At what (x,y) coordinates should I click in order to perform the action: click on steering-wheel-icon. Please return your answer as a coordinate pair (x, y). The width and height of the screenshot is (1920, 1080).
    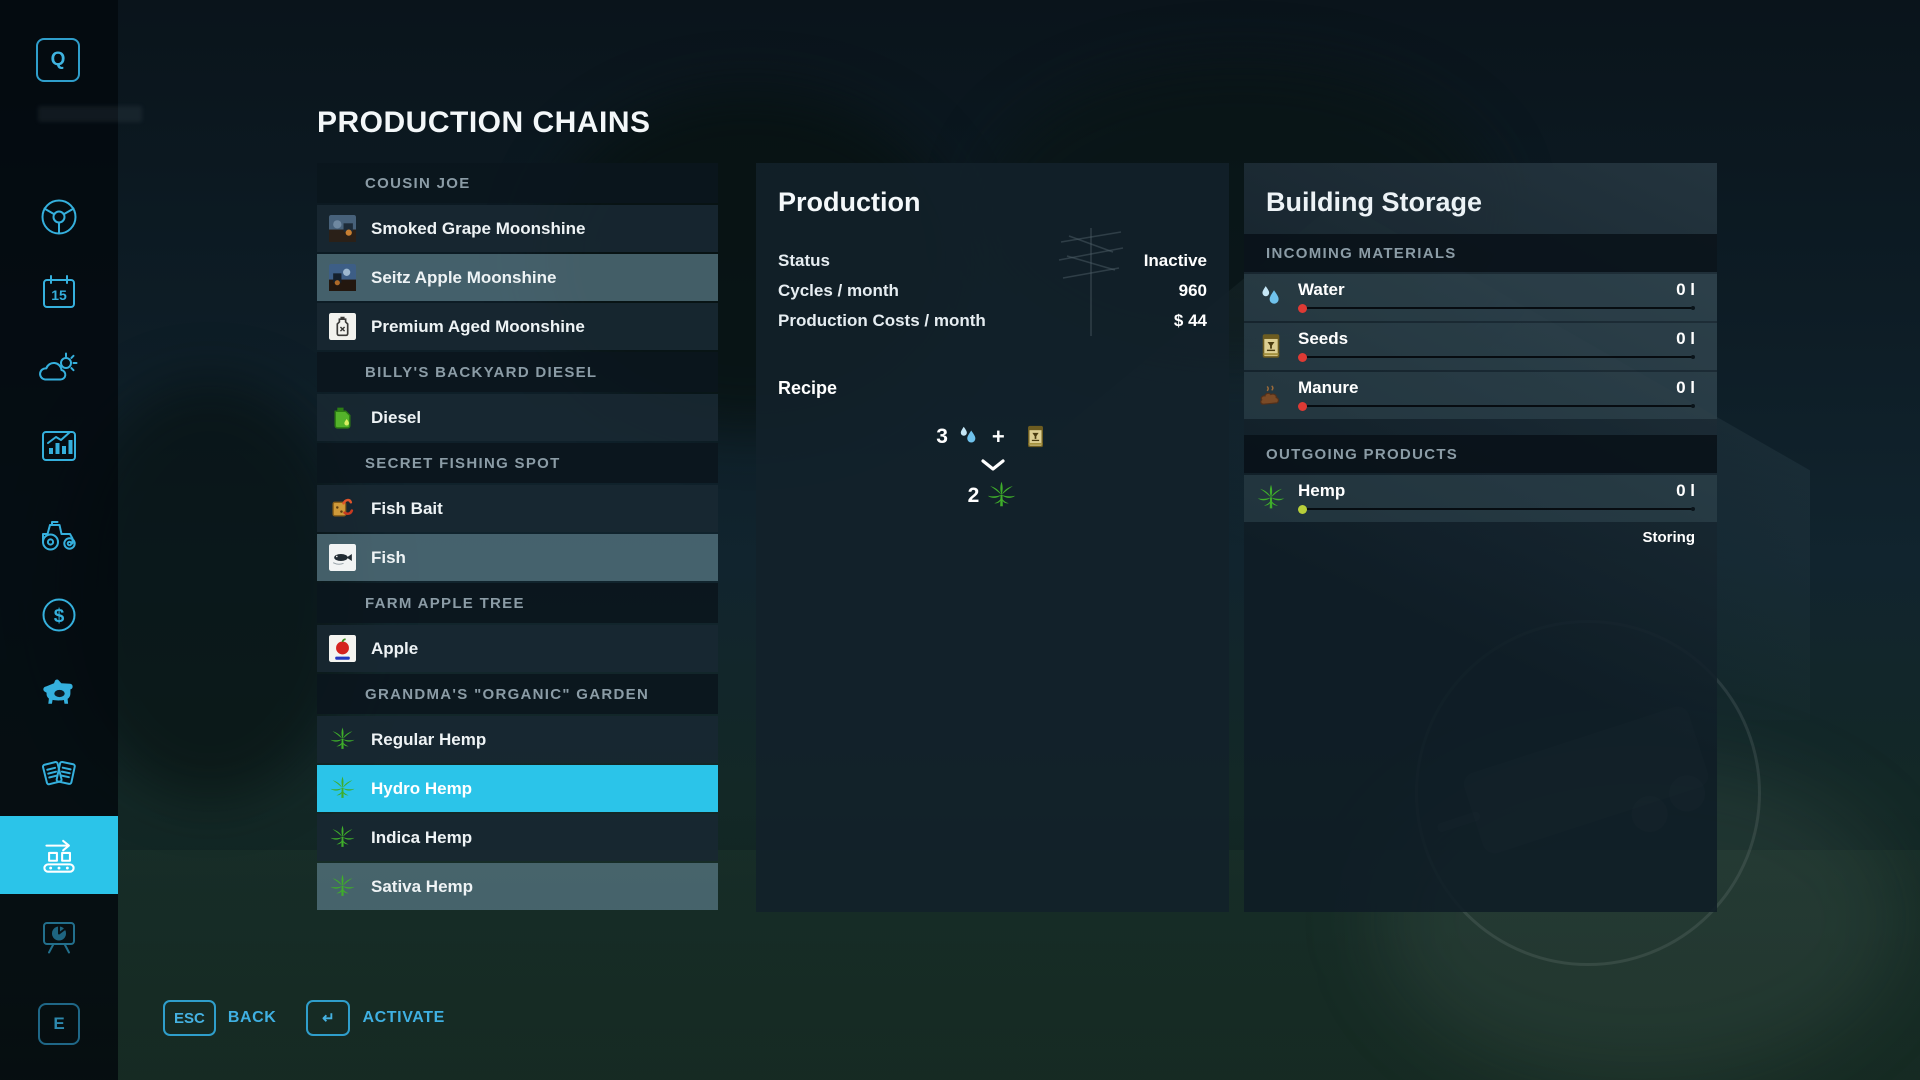
    Looking at the image, I should click on (59, 217).